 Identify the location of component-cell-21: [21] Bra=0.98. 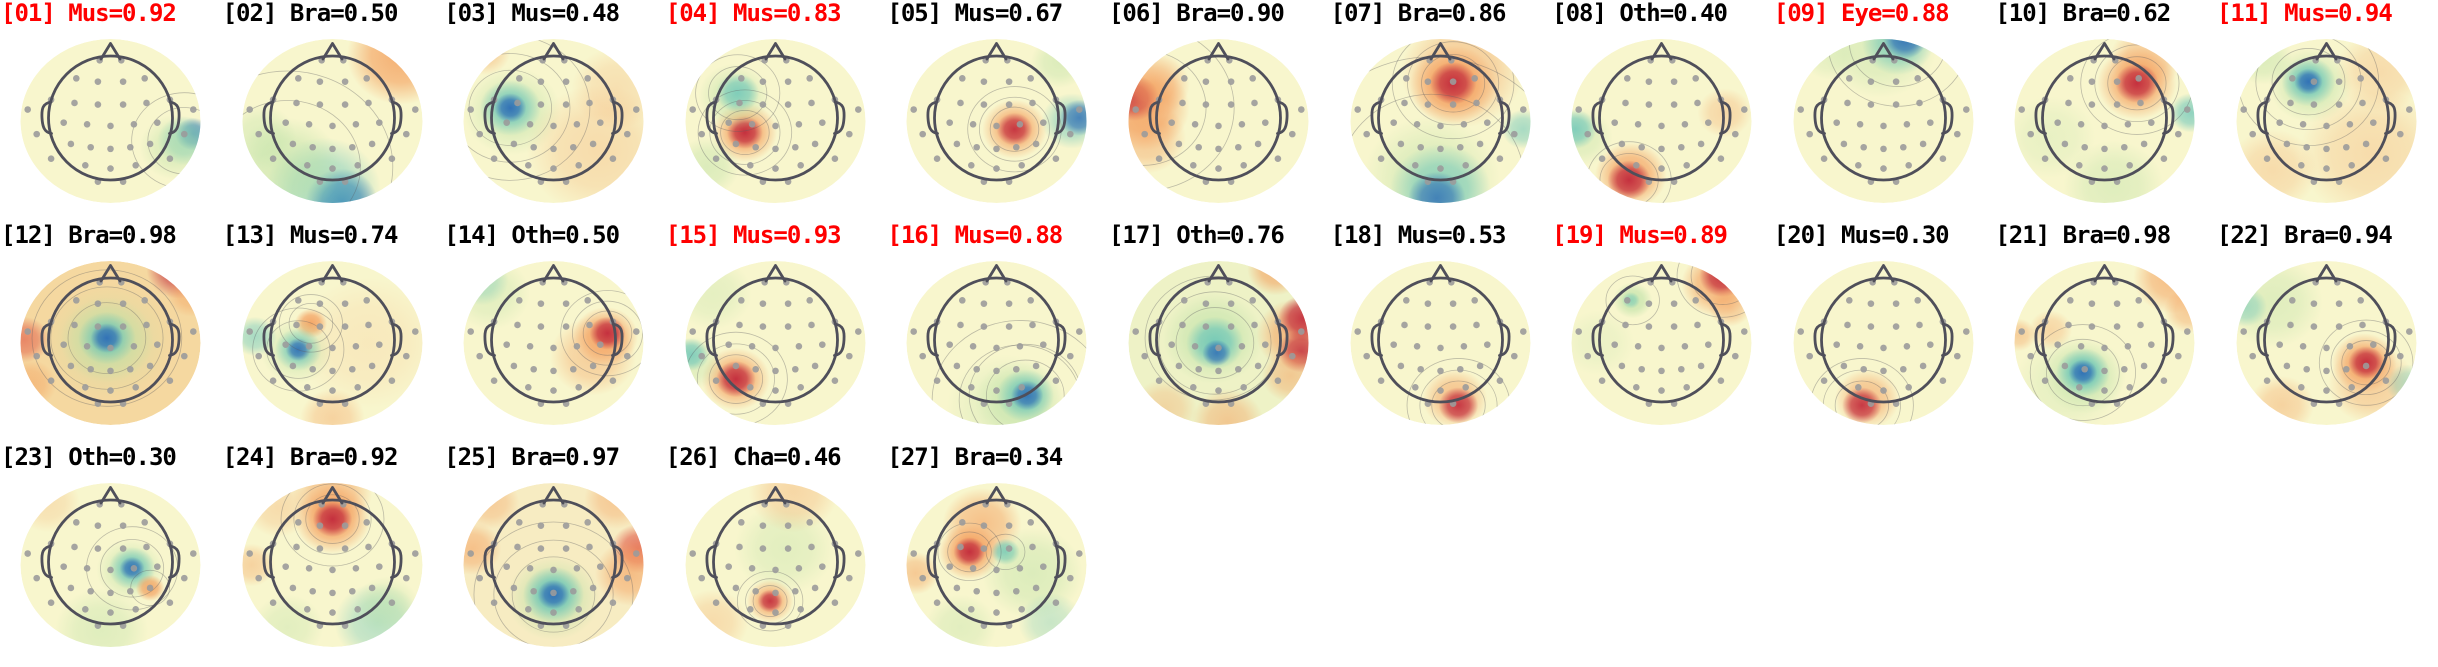
(2104, 333).